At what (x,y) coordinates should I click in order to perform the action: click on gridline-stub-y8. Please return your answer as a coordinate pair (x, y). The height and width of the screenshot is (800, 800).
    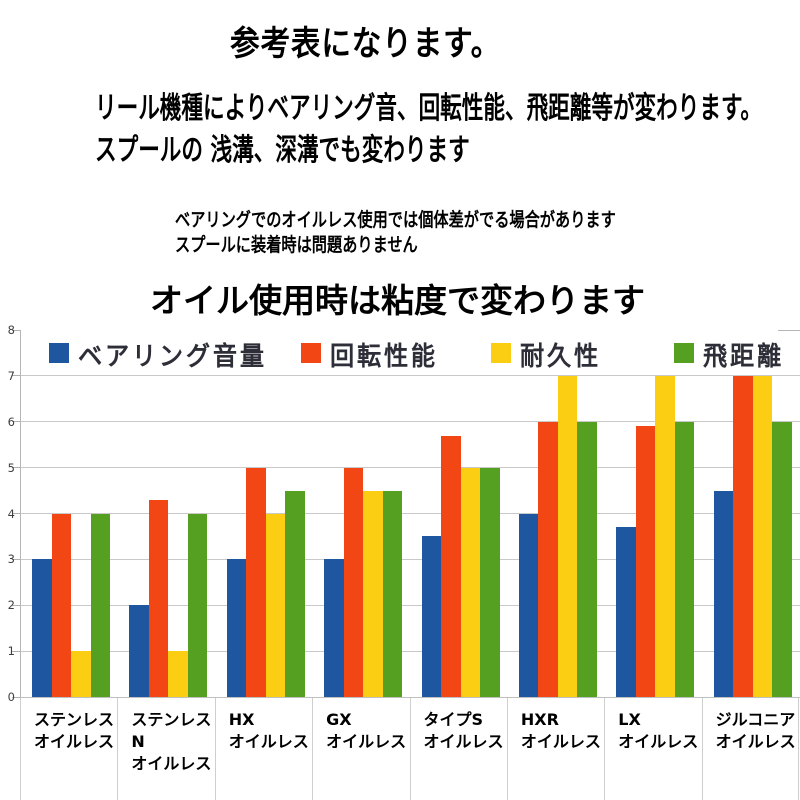
    Looking at the image, I should click on (789, 330).